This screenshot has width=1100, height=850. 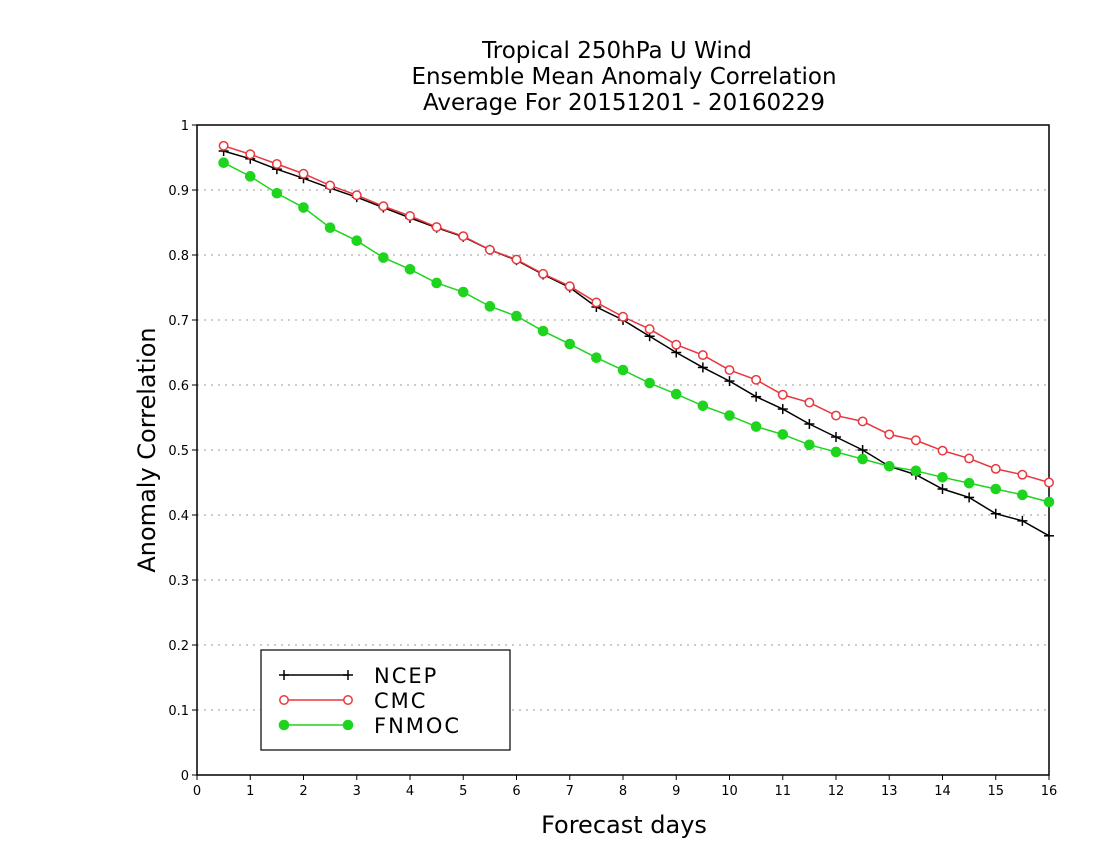 What do you see at coordinates (410, 791) in the screenshot?
I see `x-tick-label: 4` at bounding box center [410, 791].